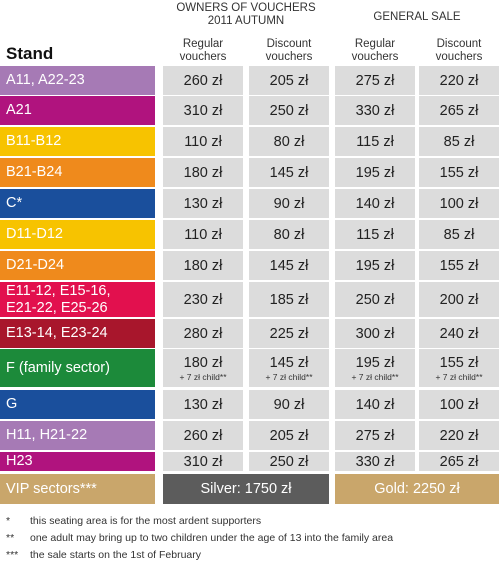 The image size is (500, 564). Describe the element at coordinates (459, 110) in the screenshot. I see `price-cell: 265 zł` at that location.